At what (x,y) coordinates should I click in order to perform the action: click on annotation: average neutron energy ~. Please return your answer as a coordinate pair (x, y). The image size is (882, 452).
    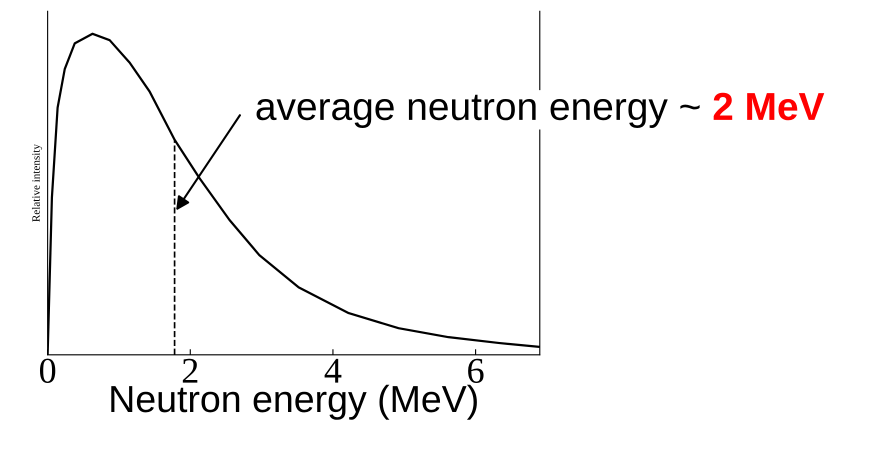
    Looking at the image, I should click on (478, 111).